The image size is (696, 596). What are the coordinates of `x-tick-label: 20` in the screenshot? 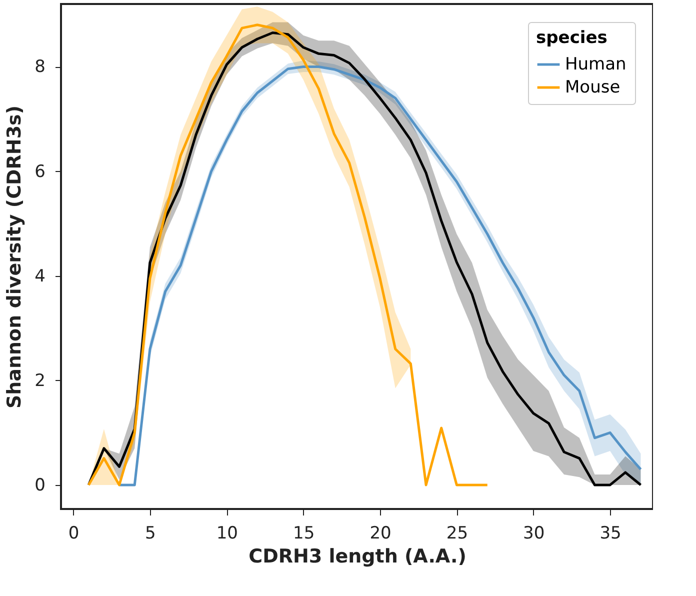 It's located at (381, 534).